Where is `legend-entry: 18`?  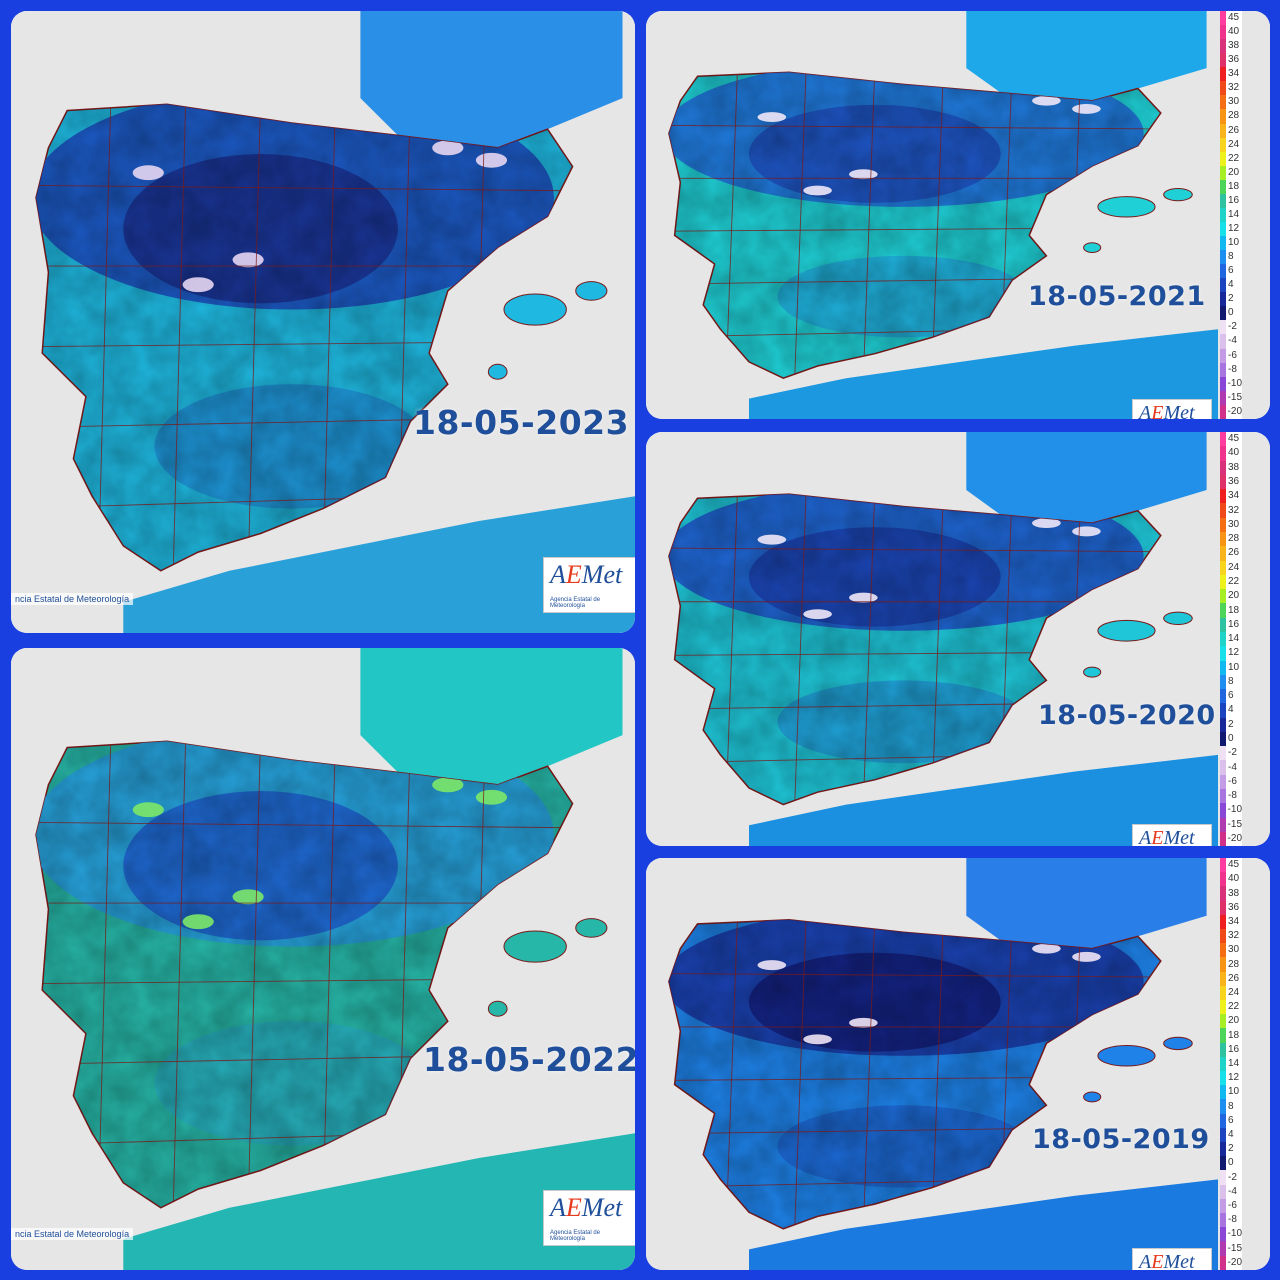
legend-entry: 18 is located at coordinates (1231, 610).